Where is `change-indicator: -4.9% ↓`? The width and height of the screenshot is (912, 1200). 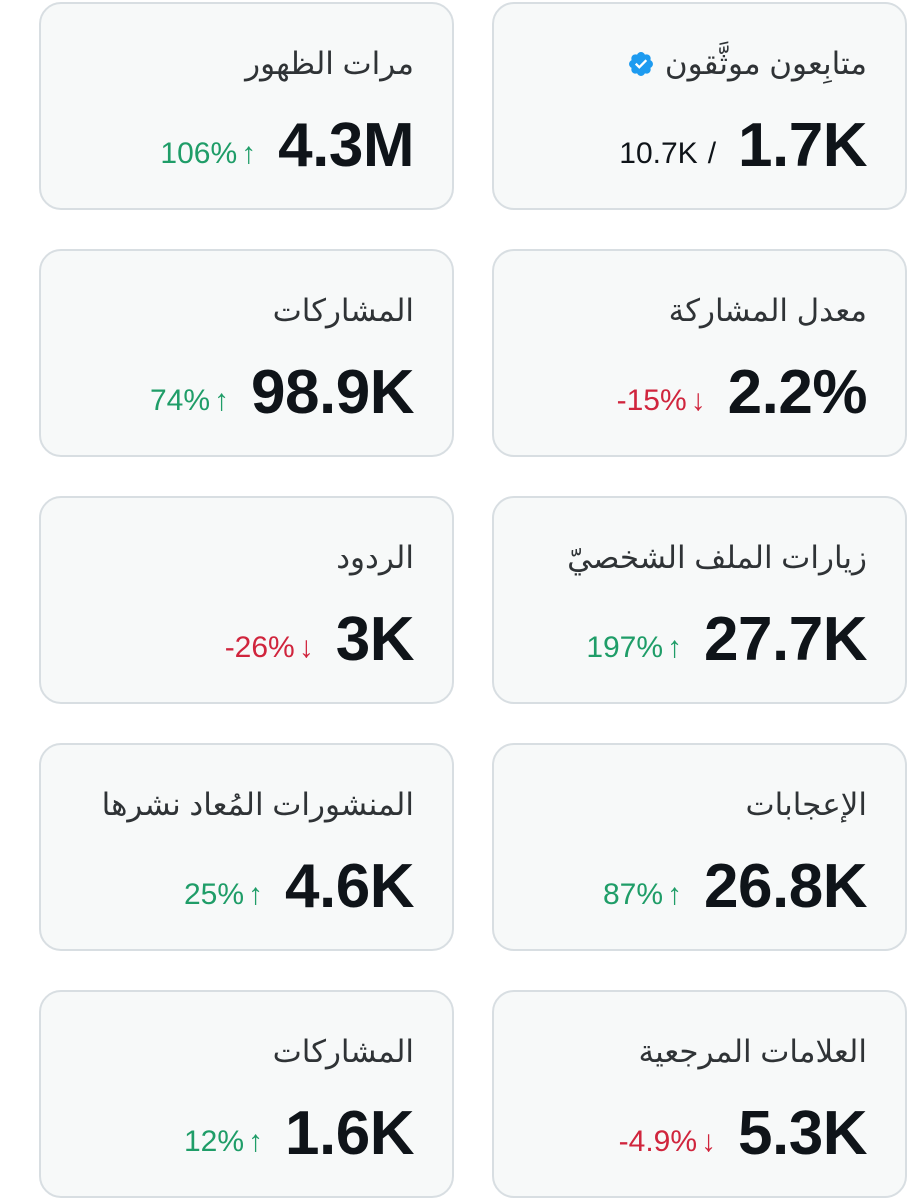 change-indicator: -4.9% ↓ is located at coordinates (667, 1142).